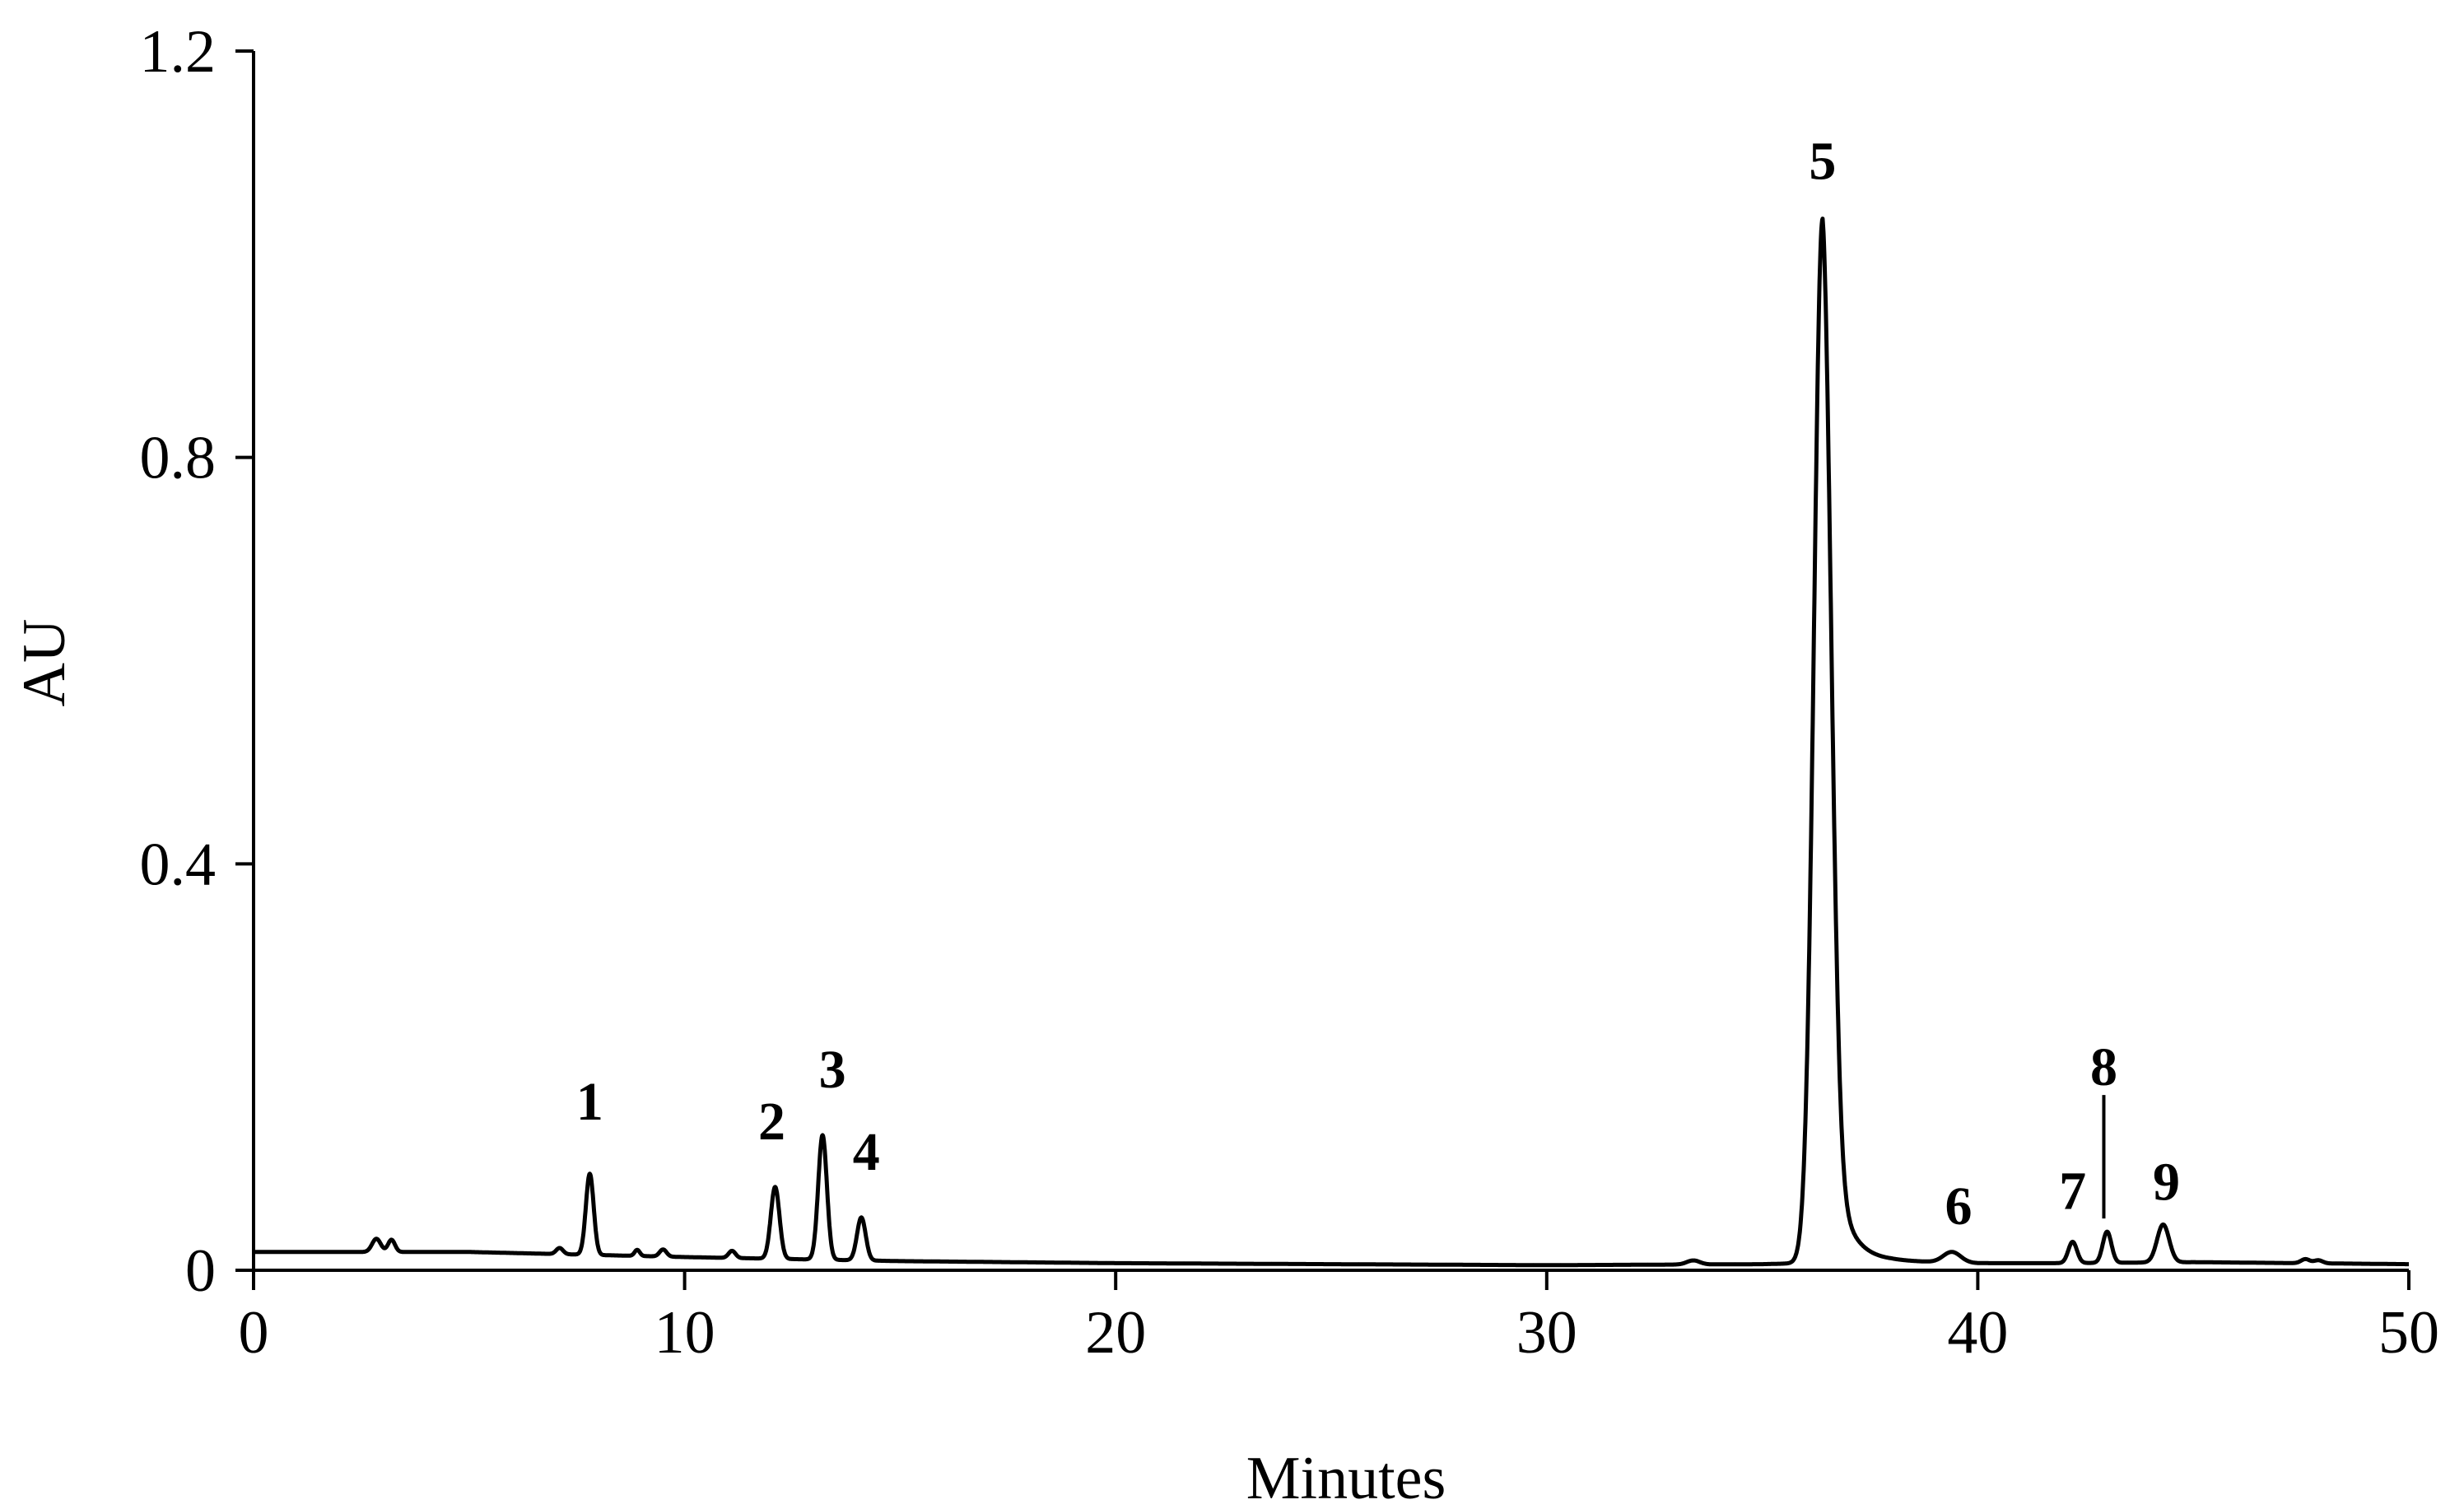  Describe the element at coordinates (772, 1122) in the screenshot. I see `peak-label-2: 2` at that location.